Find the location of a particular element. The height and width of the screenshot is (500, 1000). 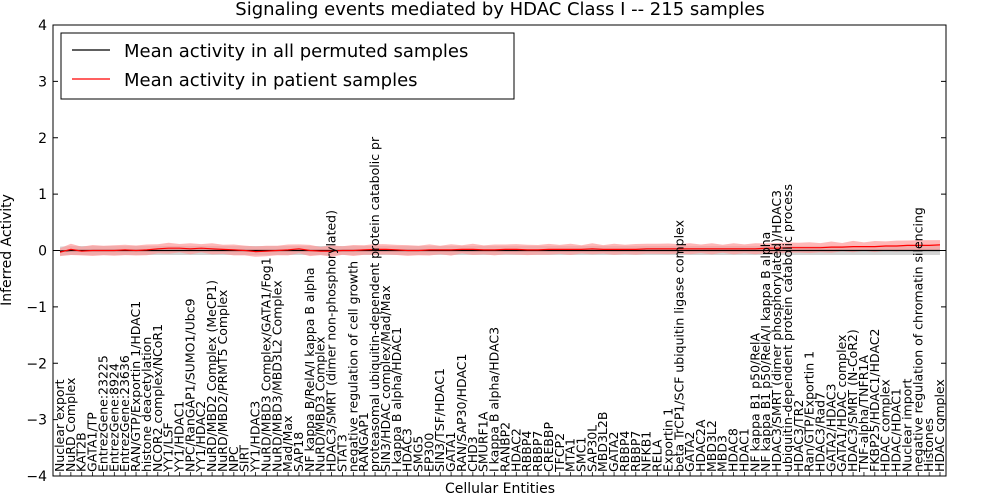

x-tick-label: HDAC2A is located at coordinates (700, 445).